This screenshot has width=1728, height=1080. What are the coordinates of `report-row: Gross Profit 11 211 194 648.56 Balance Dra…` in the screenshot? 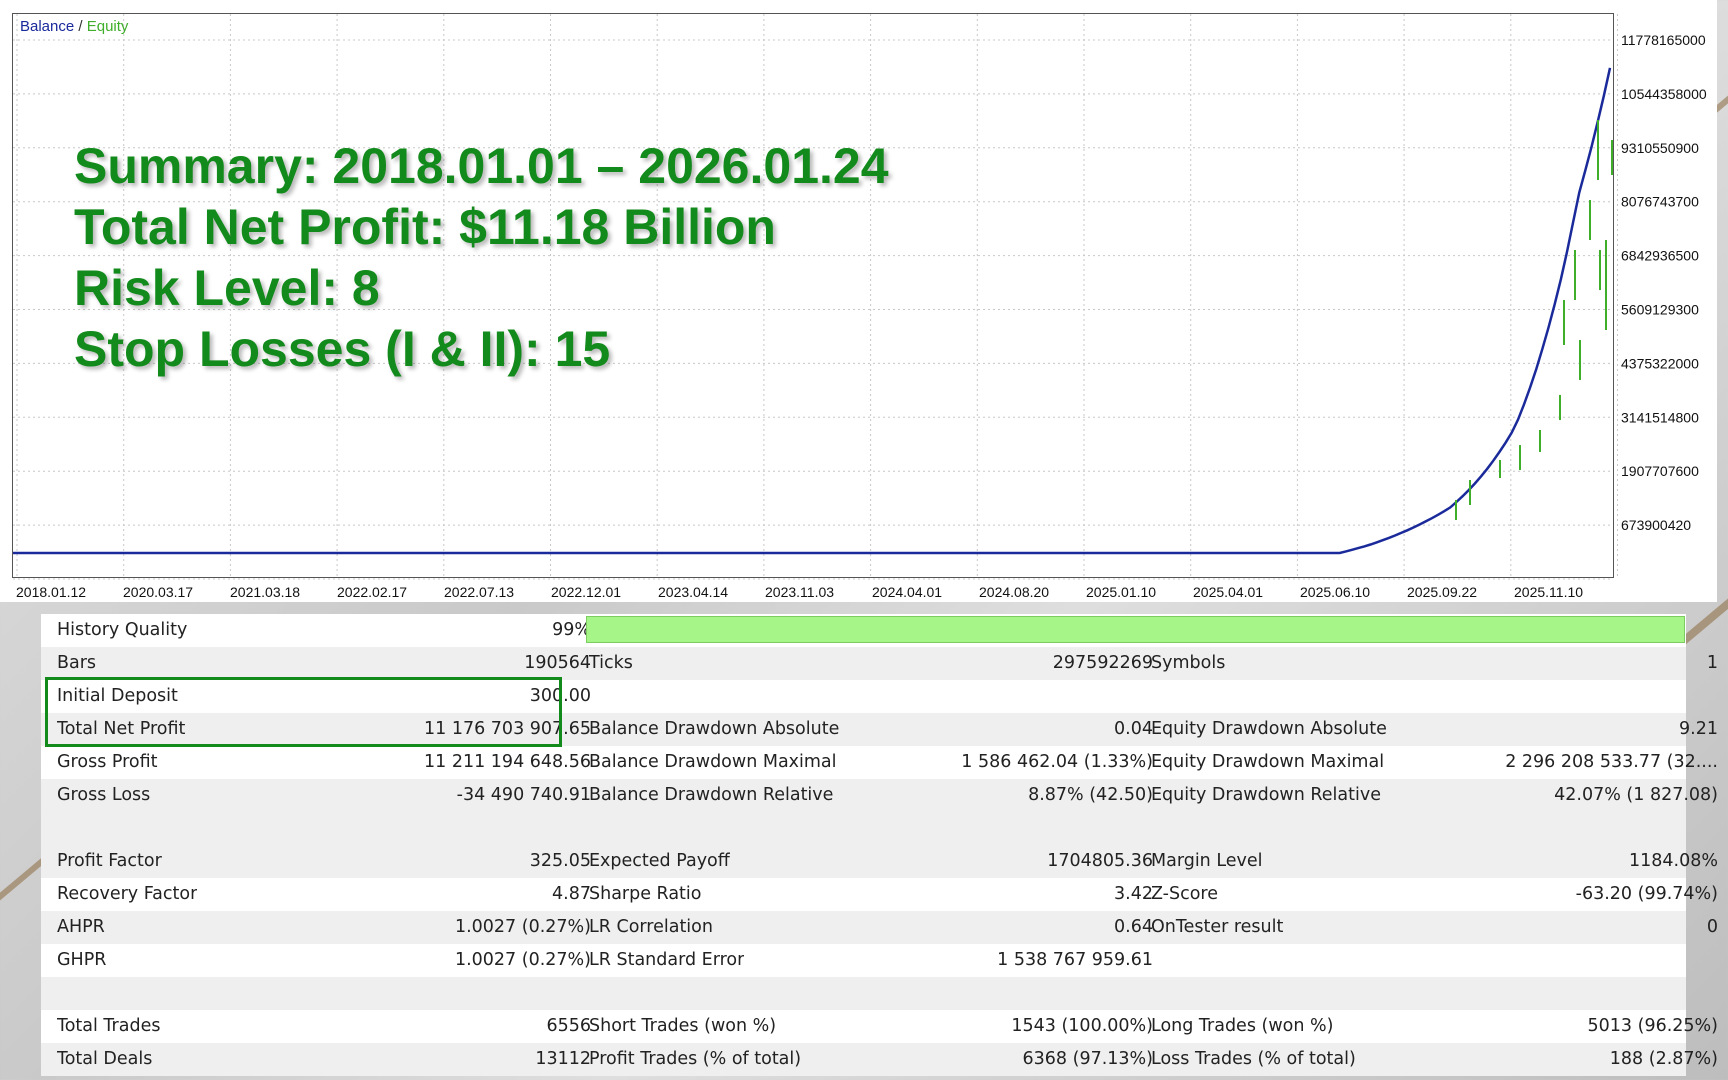 It's located at (879, 762).